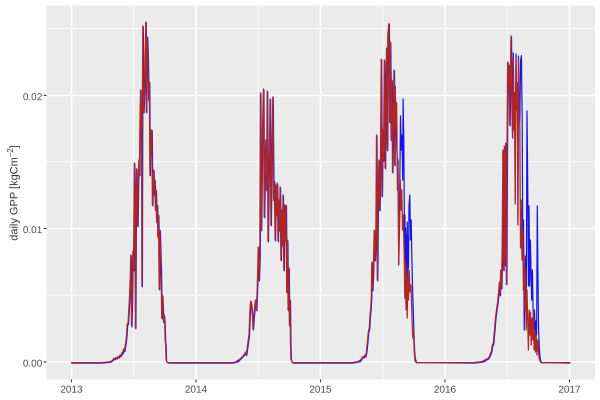 This screenshot has height=400, width=600. What do you see at coordinates (33, 97) in the screenshot?
I see `svg-text: 0.02` at bounding box center [33, 97].